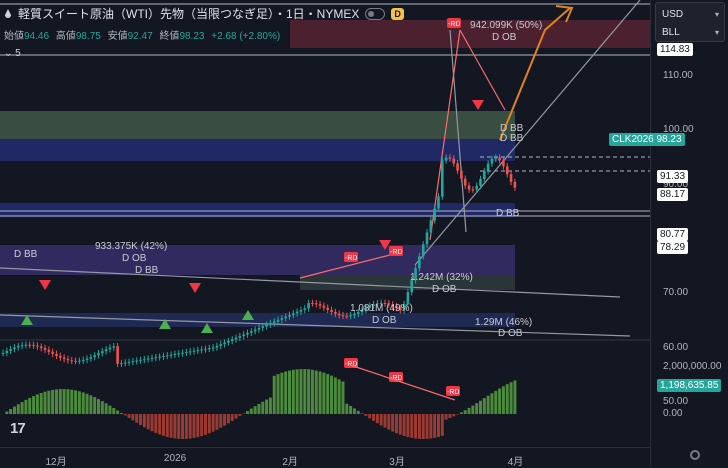 The image size is (728, 468). What do you see at coordinates (26, 254) in the screenshot?
I see `zone-label: D BB` at bounding box center [26, 254].